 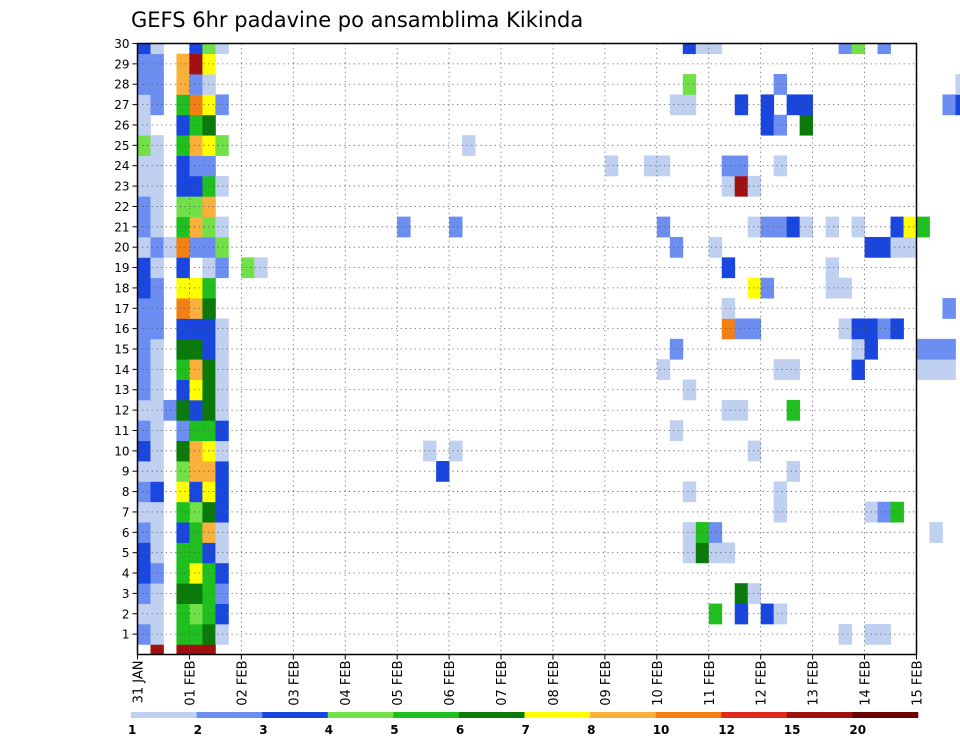 I want to click on y-tick-label: 11, so click(x=121, y=431).